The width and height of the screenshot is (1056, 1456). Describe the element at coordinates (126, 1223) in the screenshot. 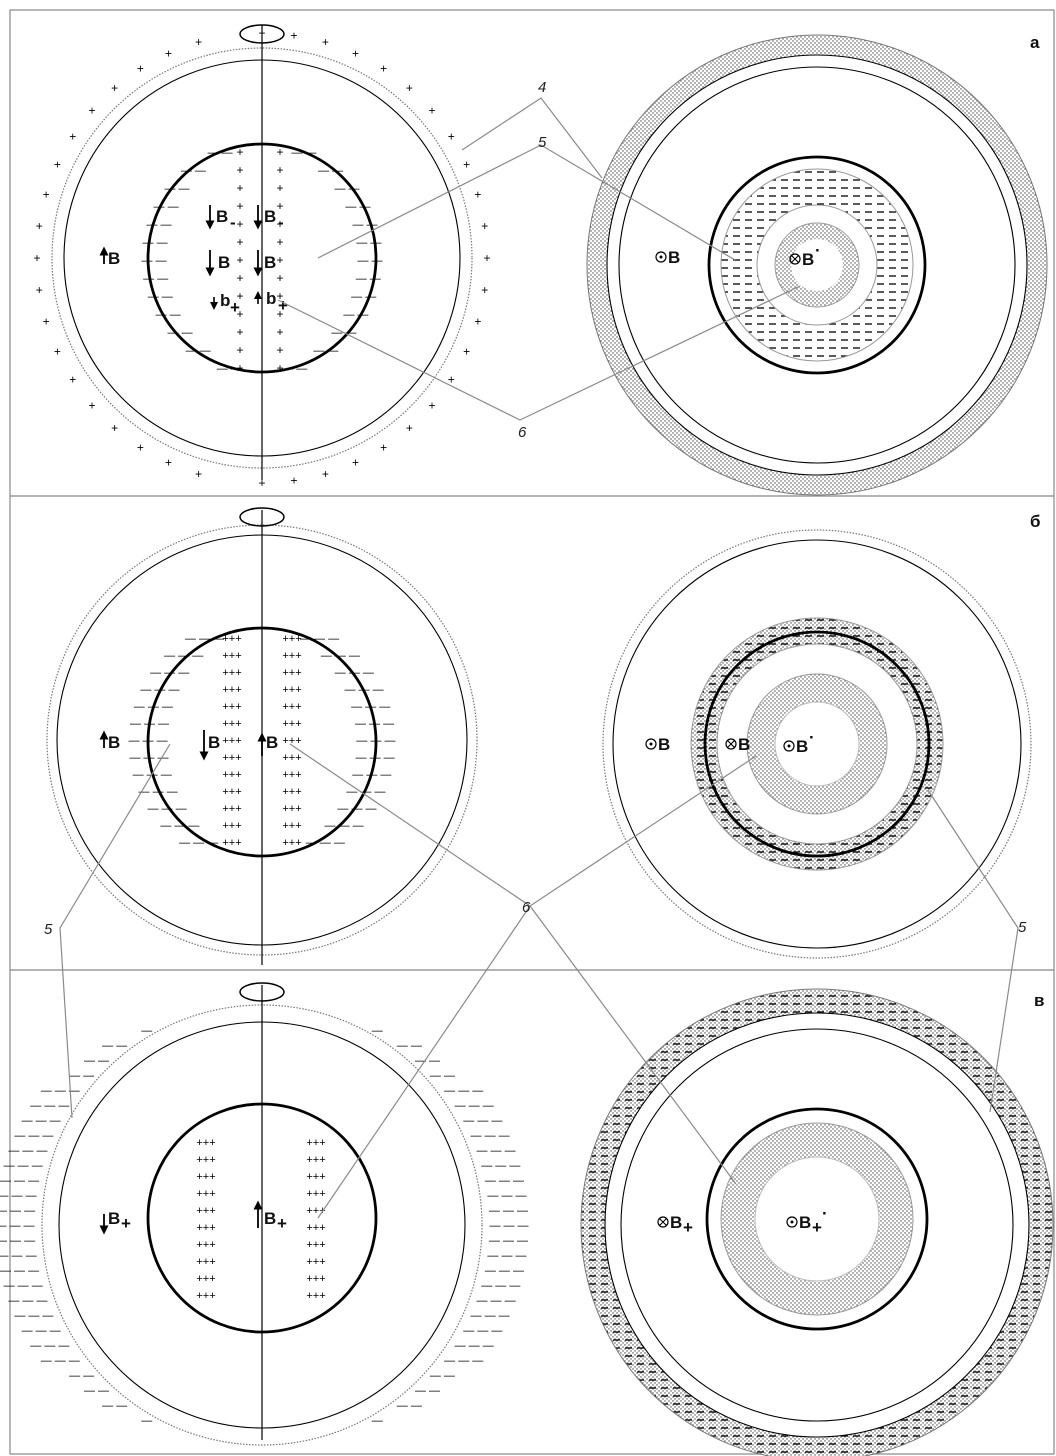

I see `sub-plus-outer: +` at that location.